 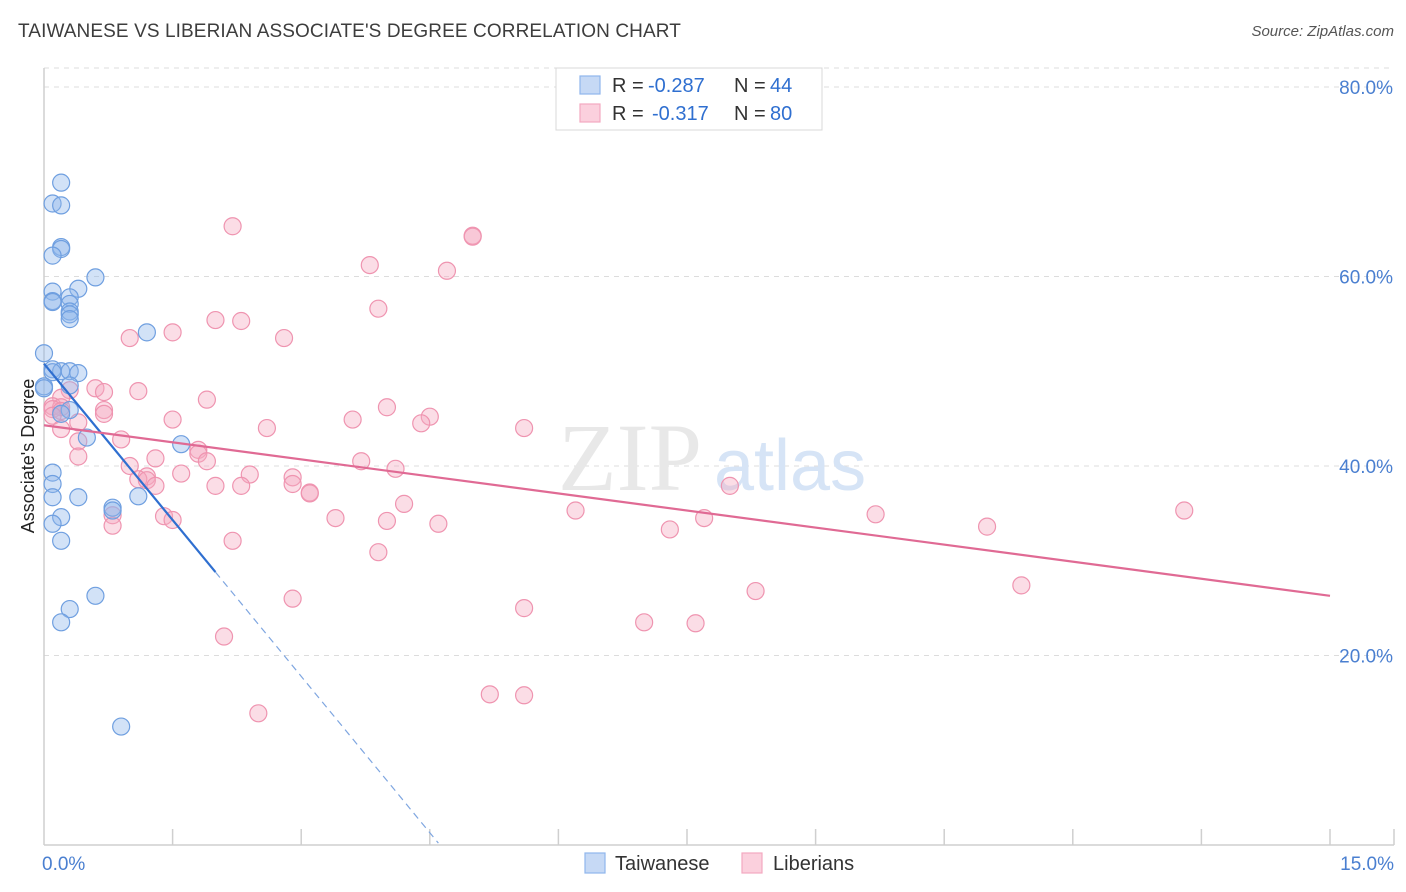 I want to click on legend-r-label-taiwanese: R =, so click(x=628, y=86).